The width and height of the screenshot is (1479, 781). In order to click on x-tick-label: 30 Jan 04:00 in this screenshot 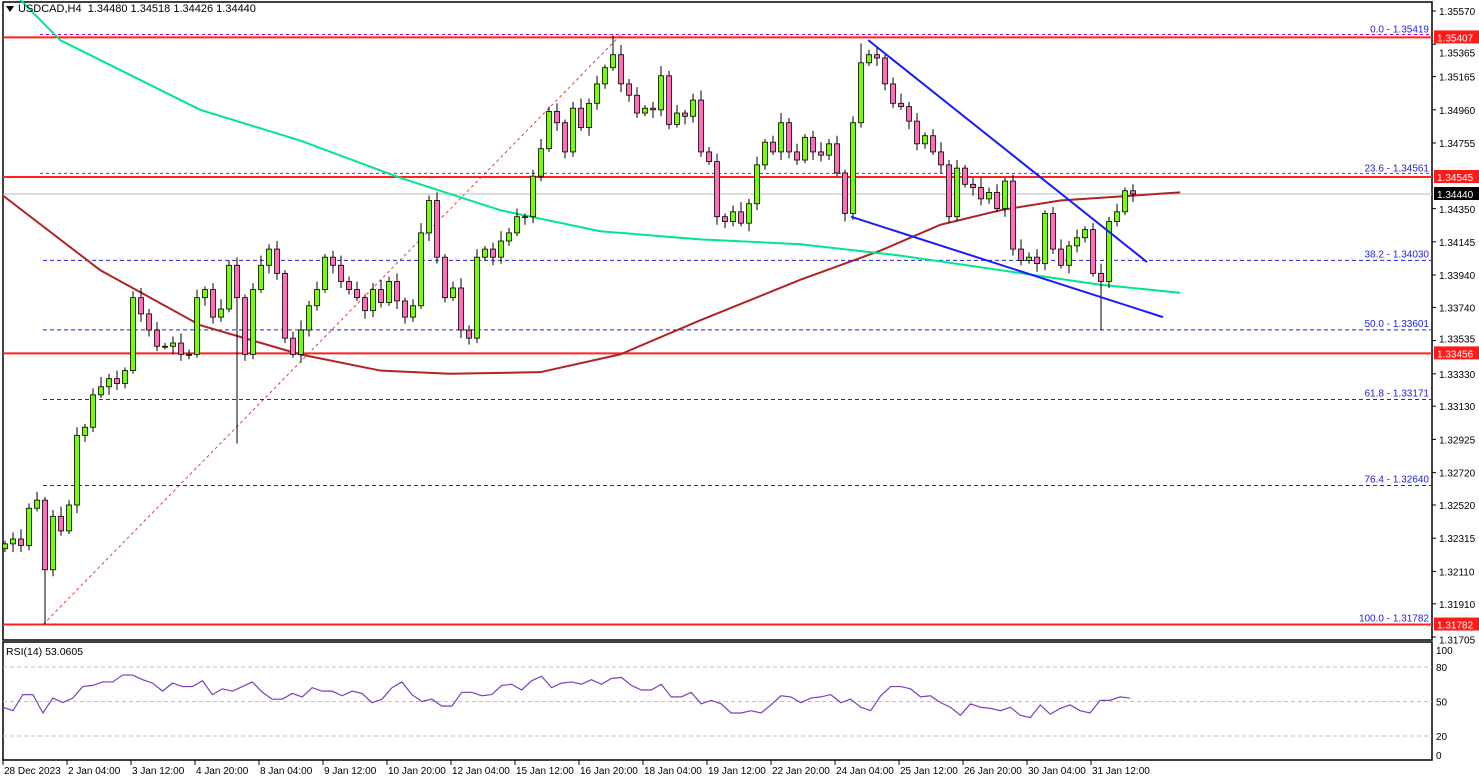, I will do `click(1057, 771)`.